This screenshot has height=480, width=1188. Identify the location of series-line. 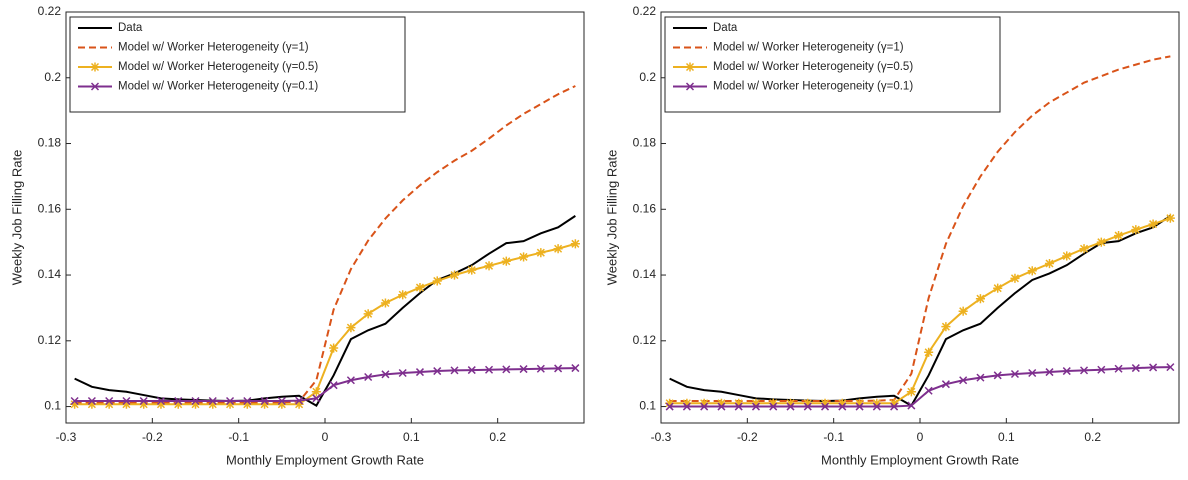
(325, 384).